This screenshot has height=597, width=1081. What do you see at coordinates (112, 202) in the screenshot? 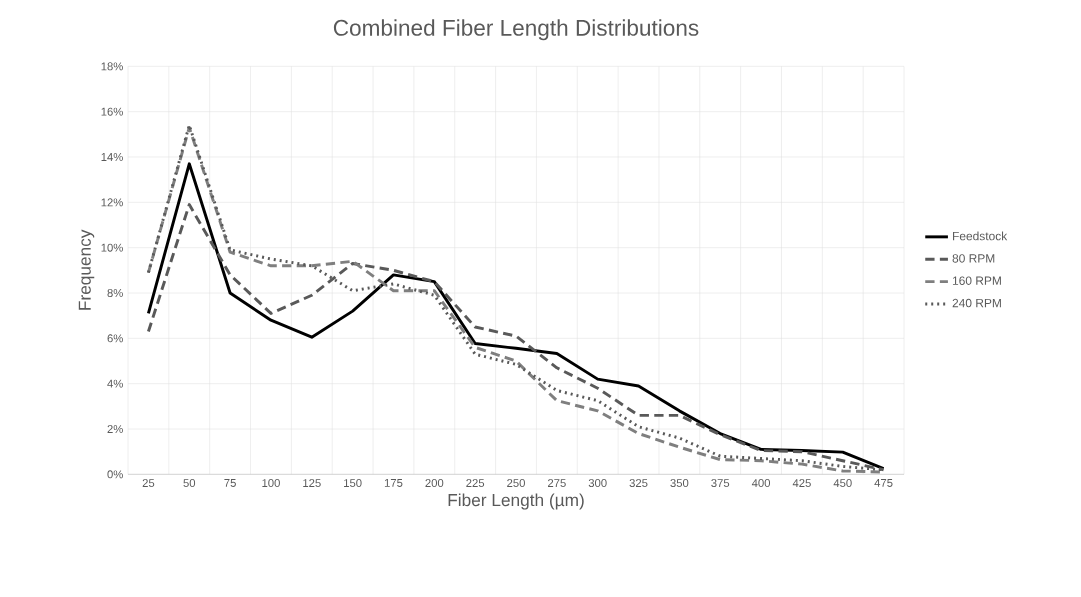
I see `y-tick-label: 12%` at bounding box center [112, 202].